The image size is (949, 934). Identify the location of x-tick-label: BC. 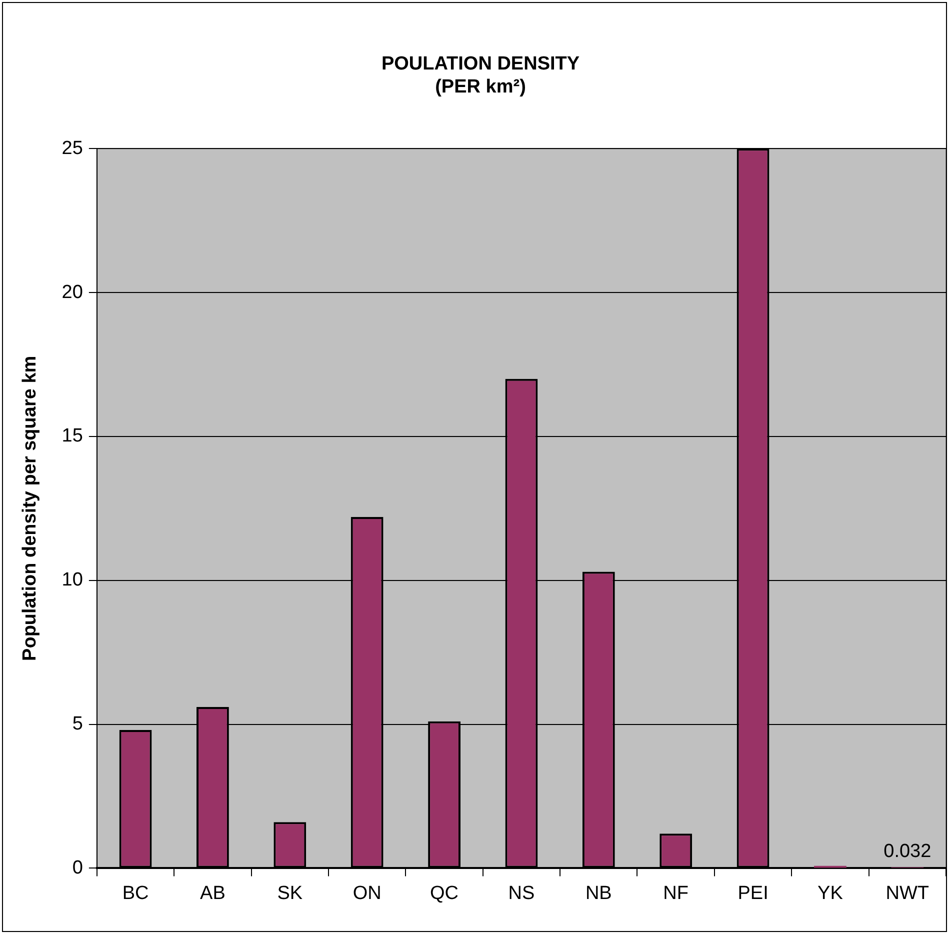
(135, 893).